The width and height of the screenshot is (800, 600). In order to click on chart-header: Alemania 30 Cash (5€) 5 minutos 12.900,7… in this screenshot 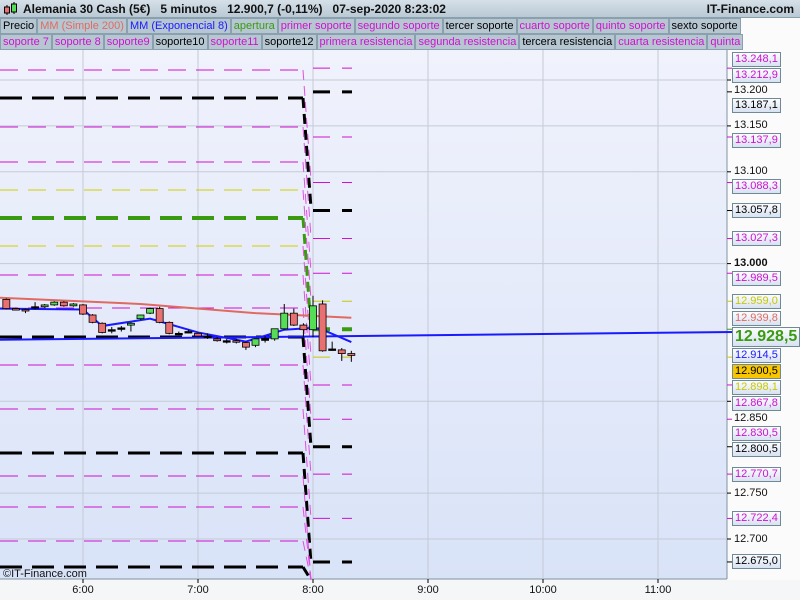, I will do `click(400, 9)`.